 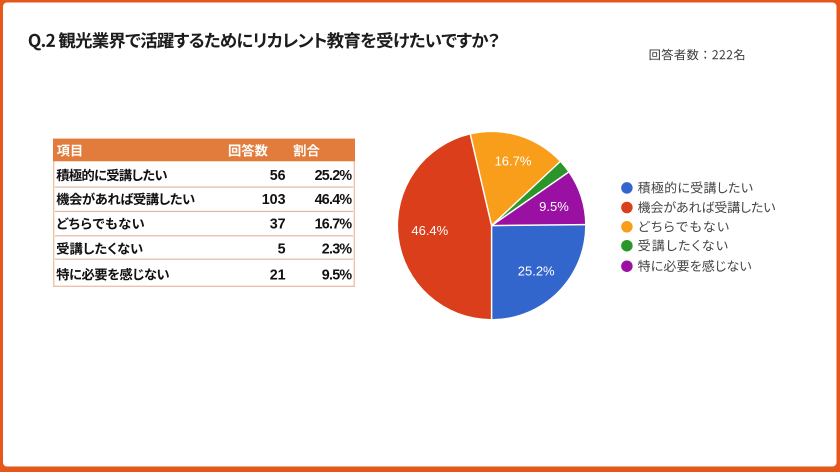 What do you see at coordinates (278, 275) in the screenshot?
I see `svg-text: 21` at bounding box center [278, 275].